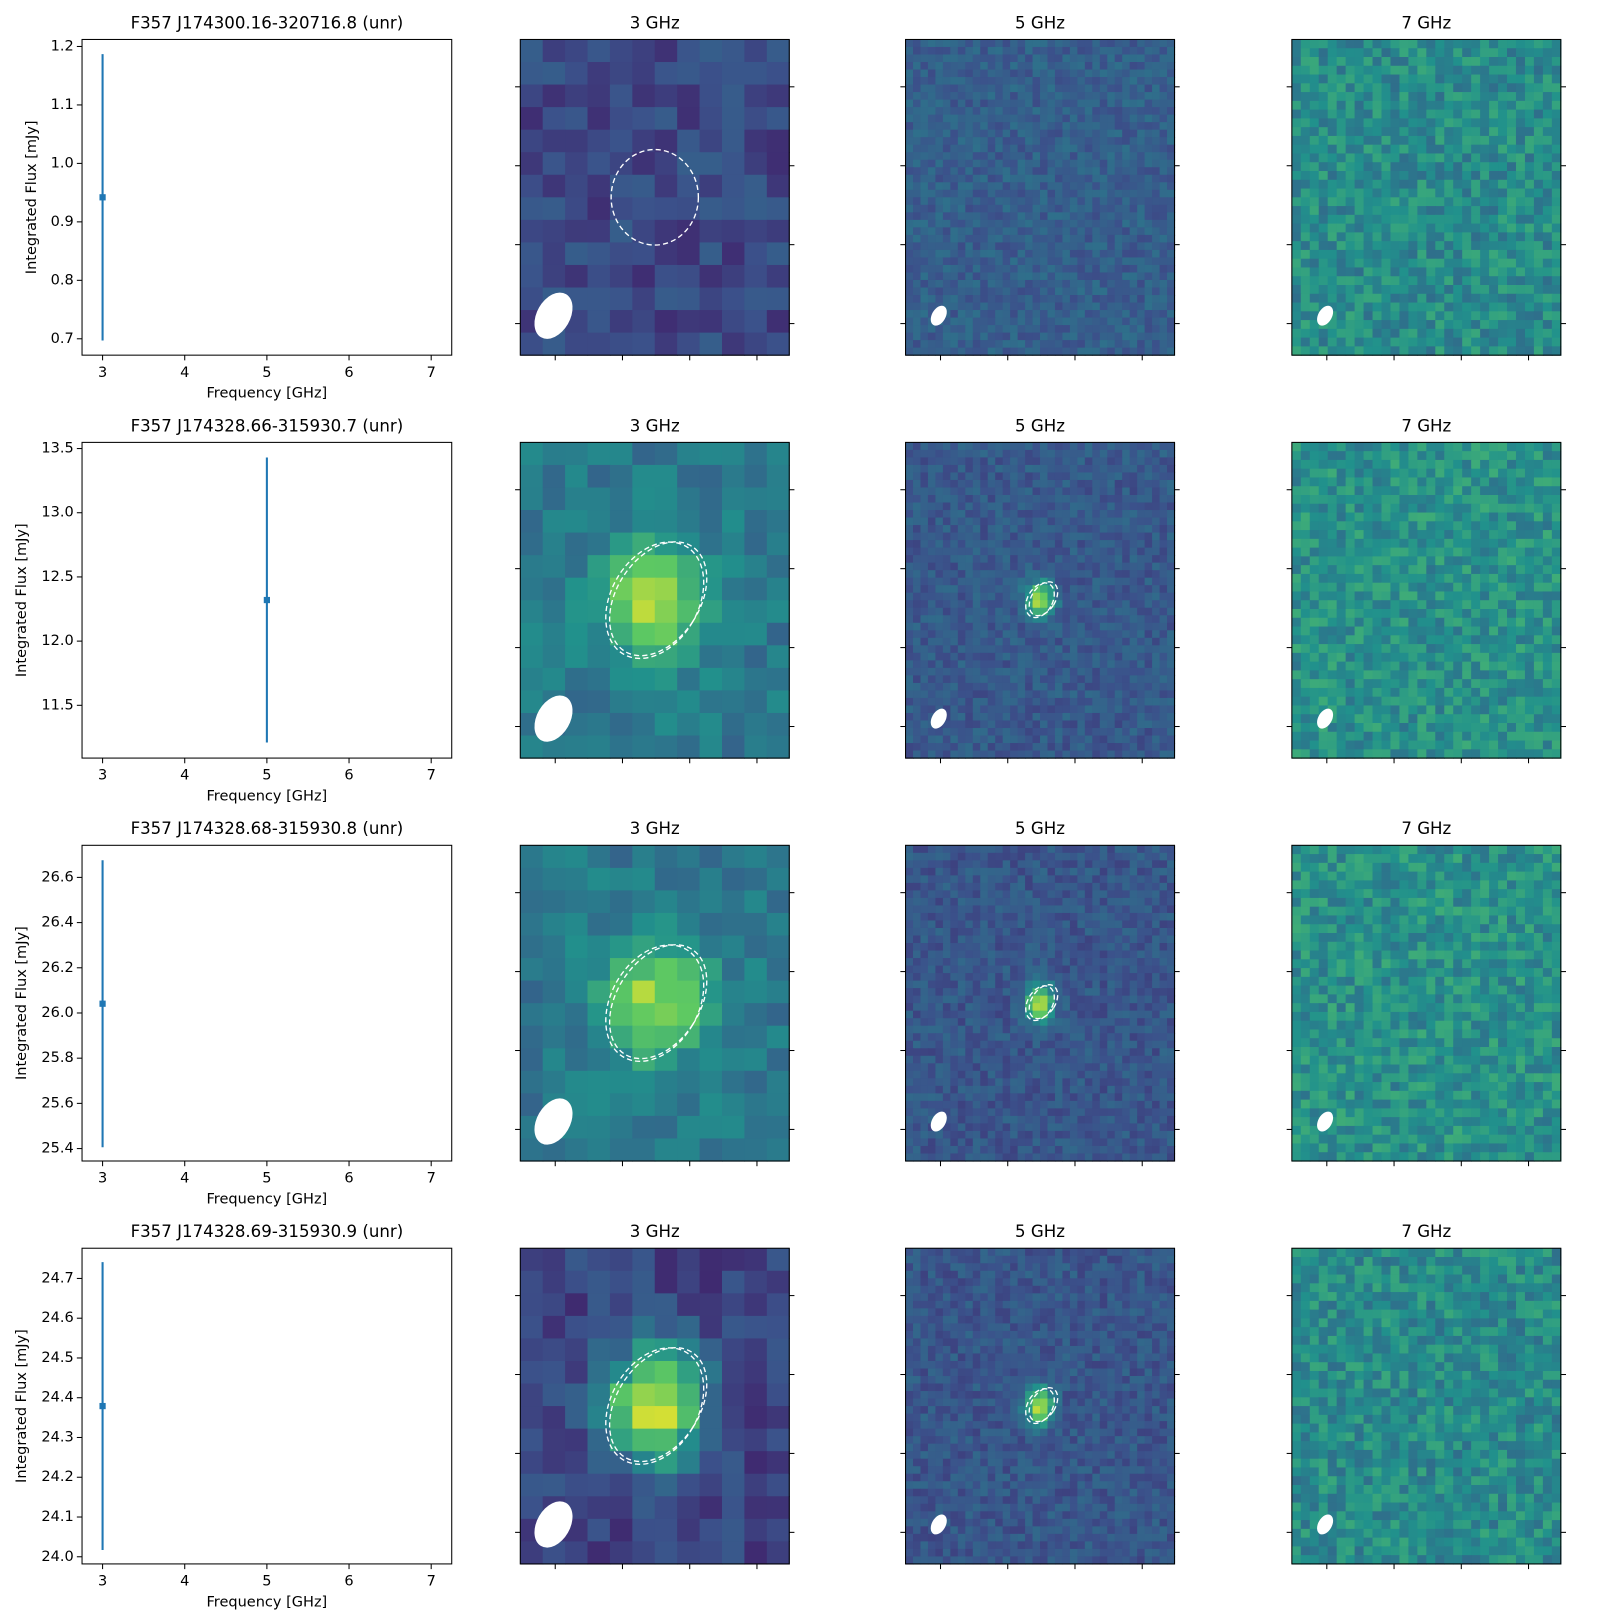 This screenshot has width=1620, height=1620. I want to click on beam, so click(938, 315).